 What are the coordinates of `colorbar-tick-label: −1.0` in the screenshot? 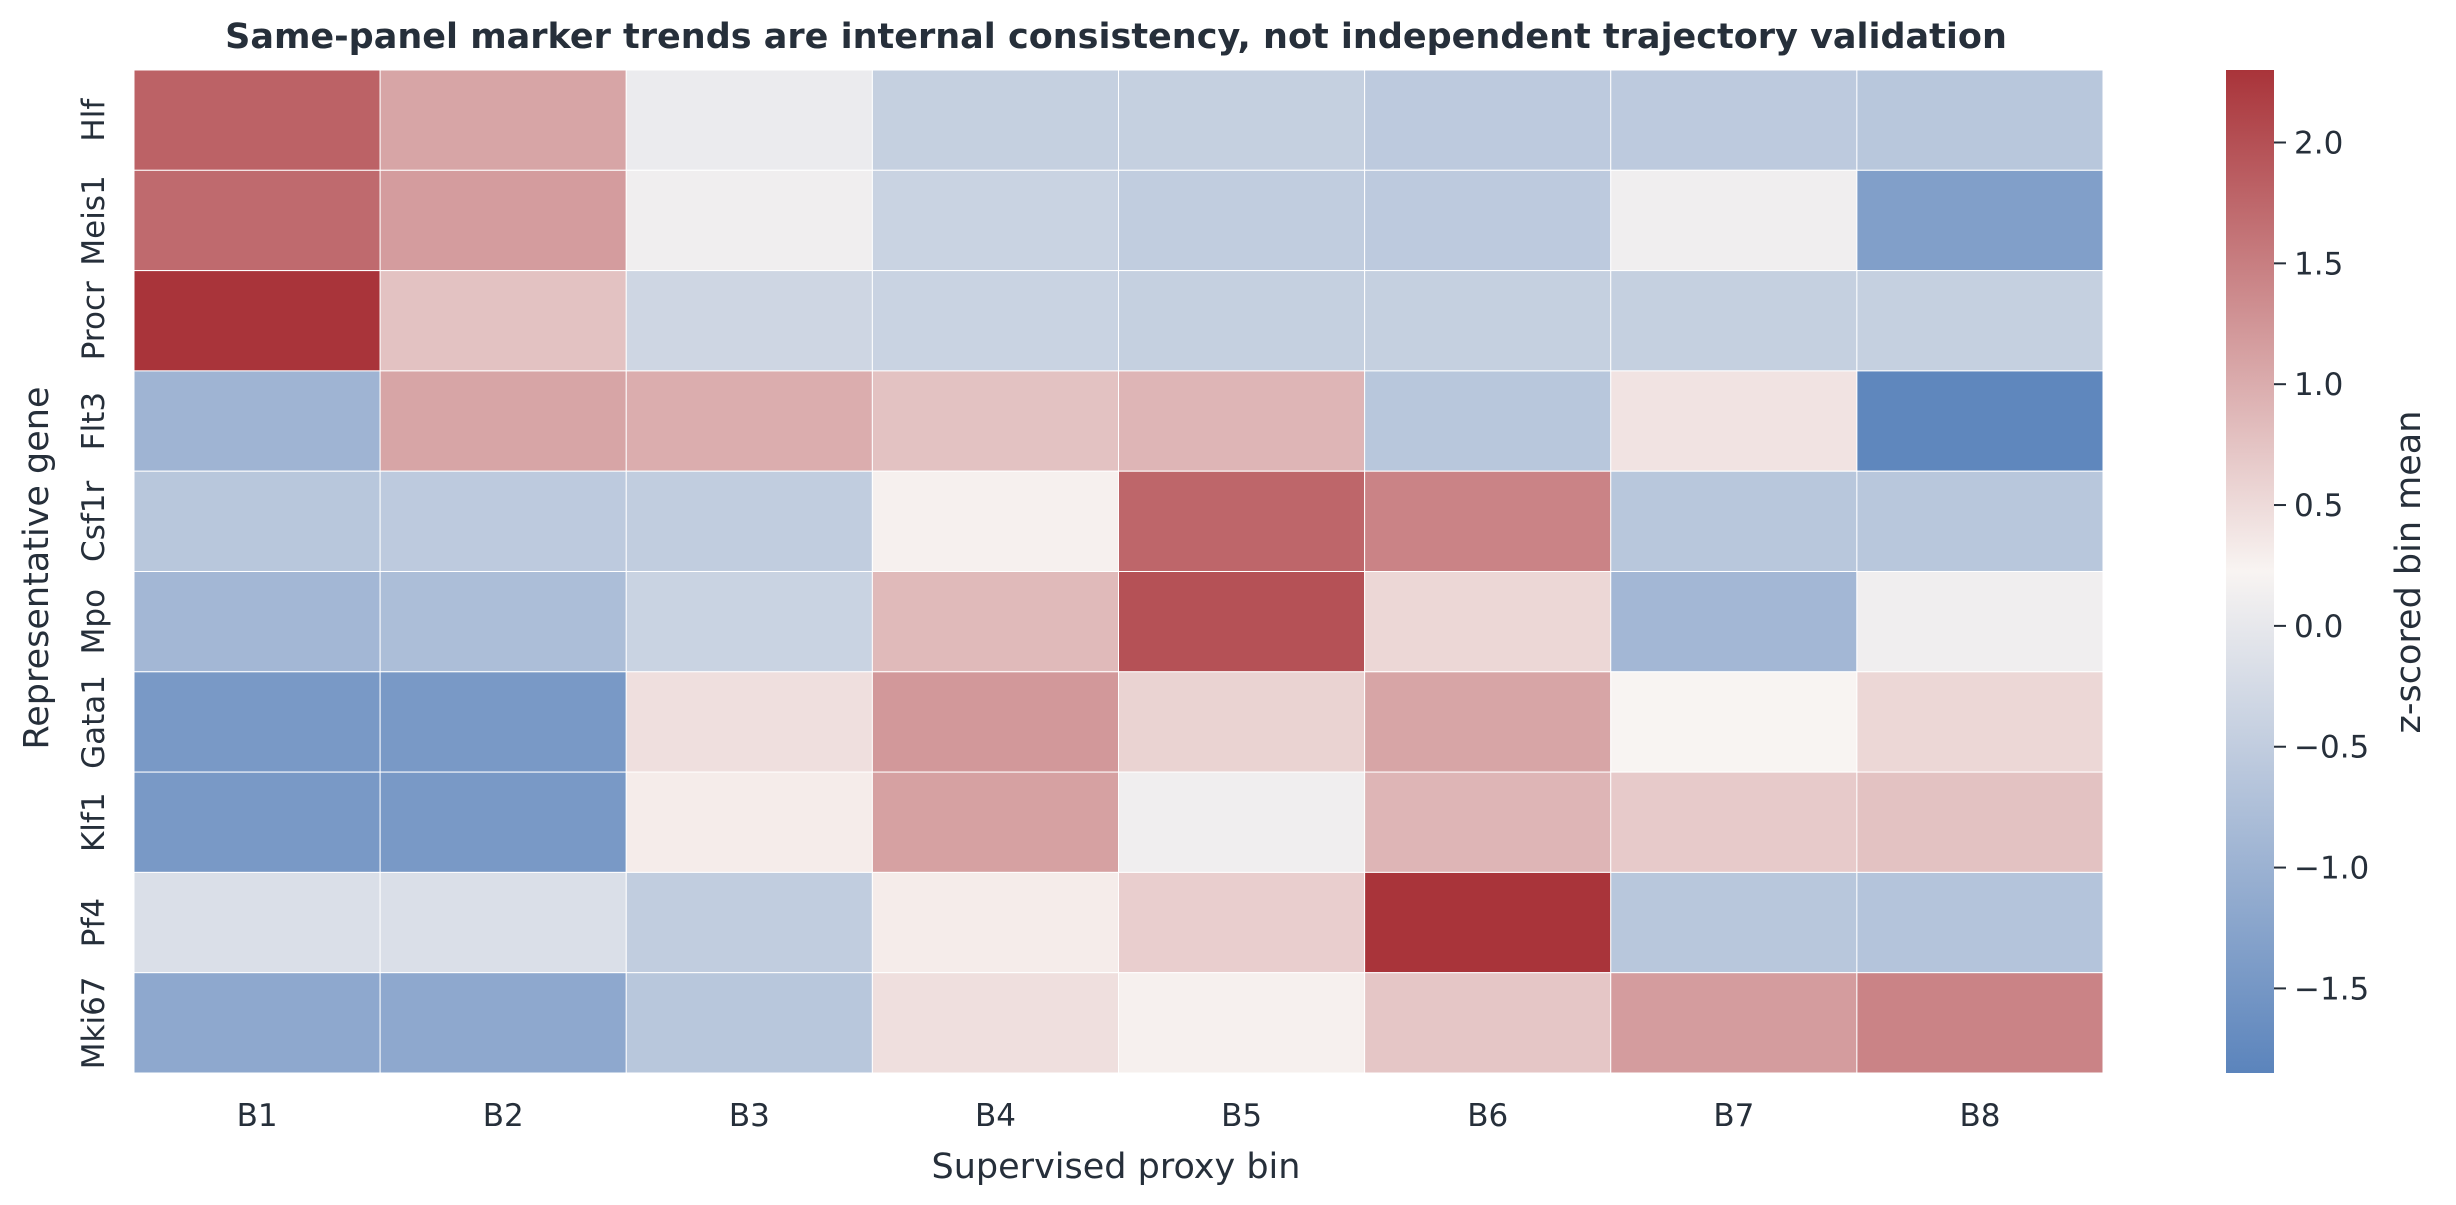 It's located at (2331, 869).